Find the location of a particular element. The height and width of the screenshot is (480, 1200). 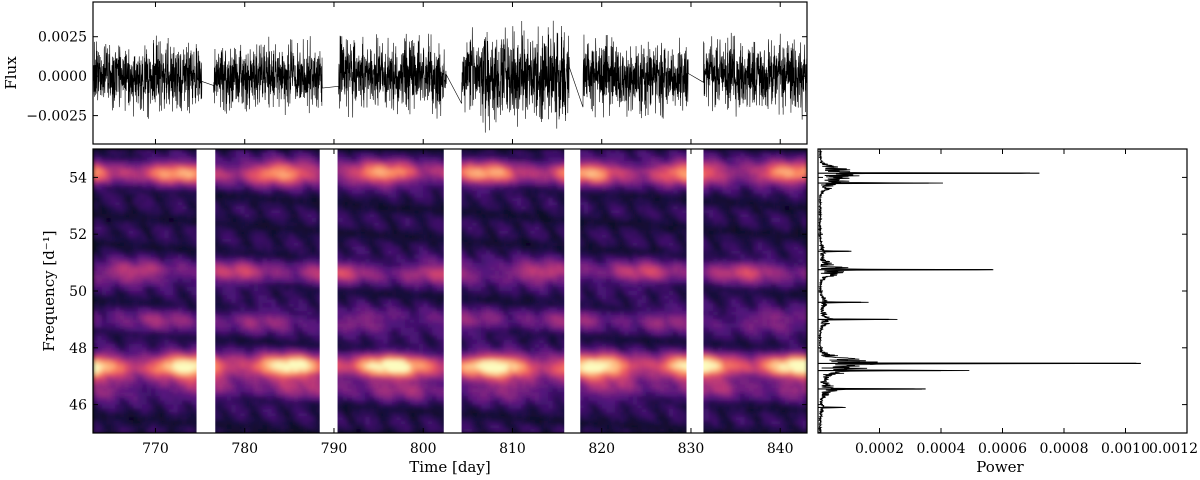

periodogram-x-tick-label: 0.0006 is located at coordinates (1002, 449).